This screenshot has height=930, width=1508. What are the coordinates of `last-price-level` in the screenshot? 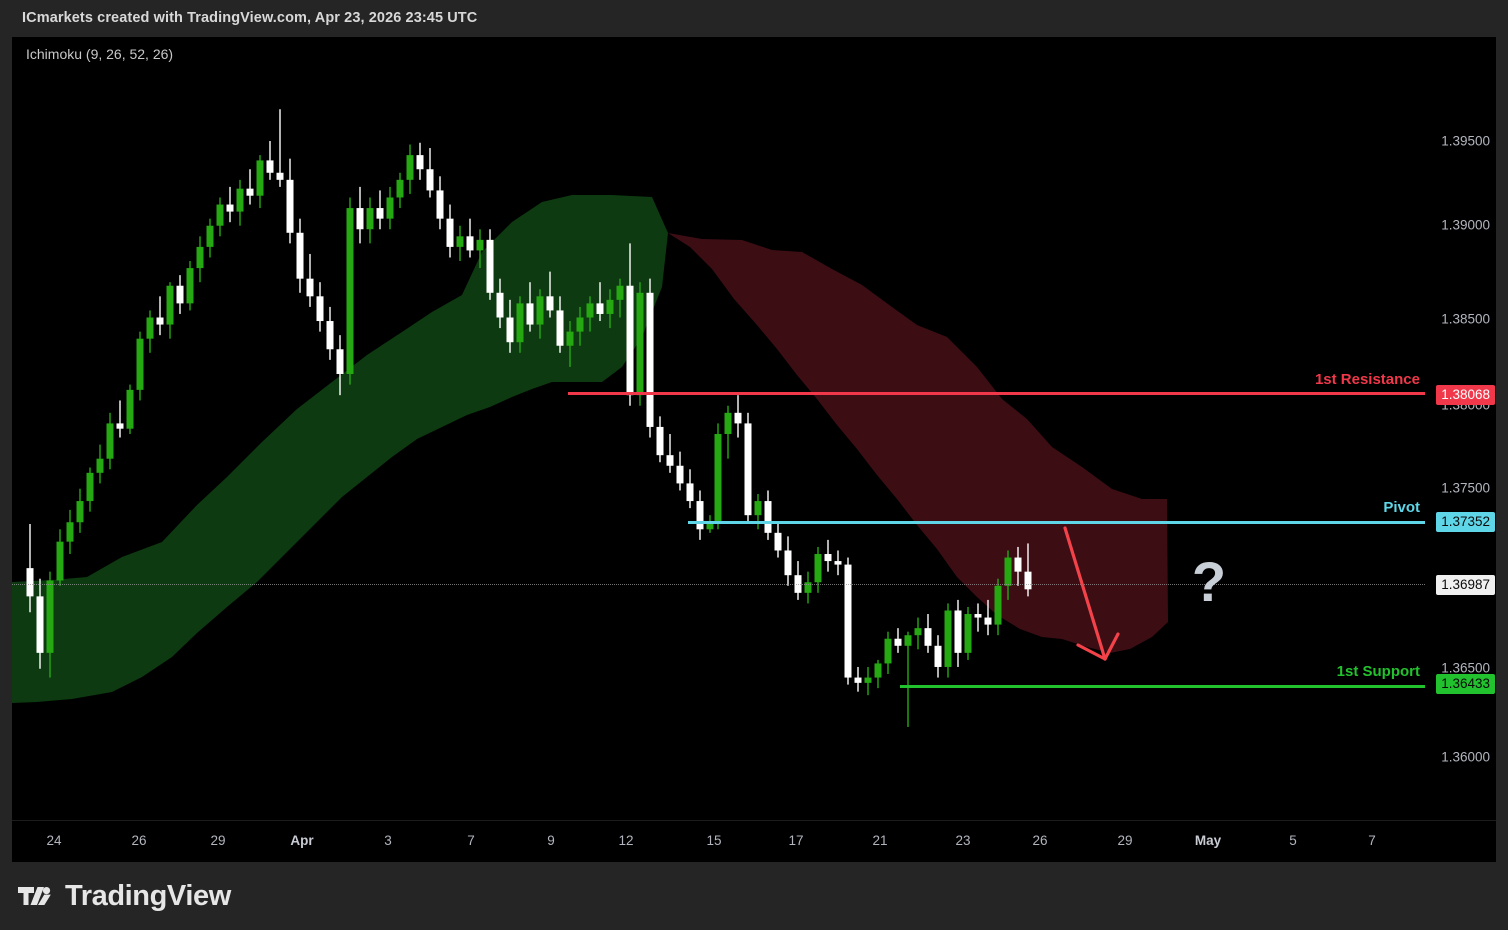 It's located at (718, 584).